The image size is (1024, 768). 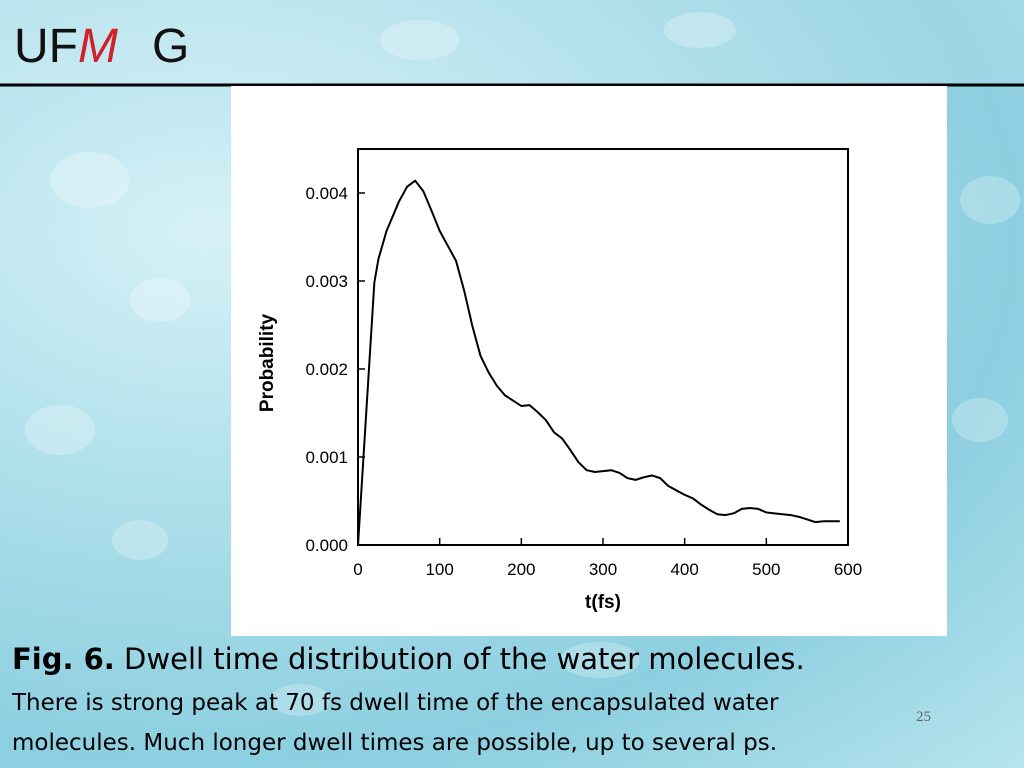 What do you see at coordinates (326, 545) in the screenshot?
I see `y-tick-label: 0.000` at bounding box center [326, 545].